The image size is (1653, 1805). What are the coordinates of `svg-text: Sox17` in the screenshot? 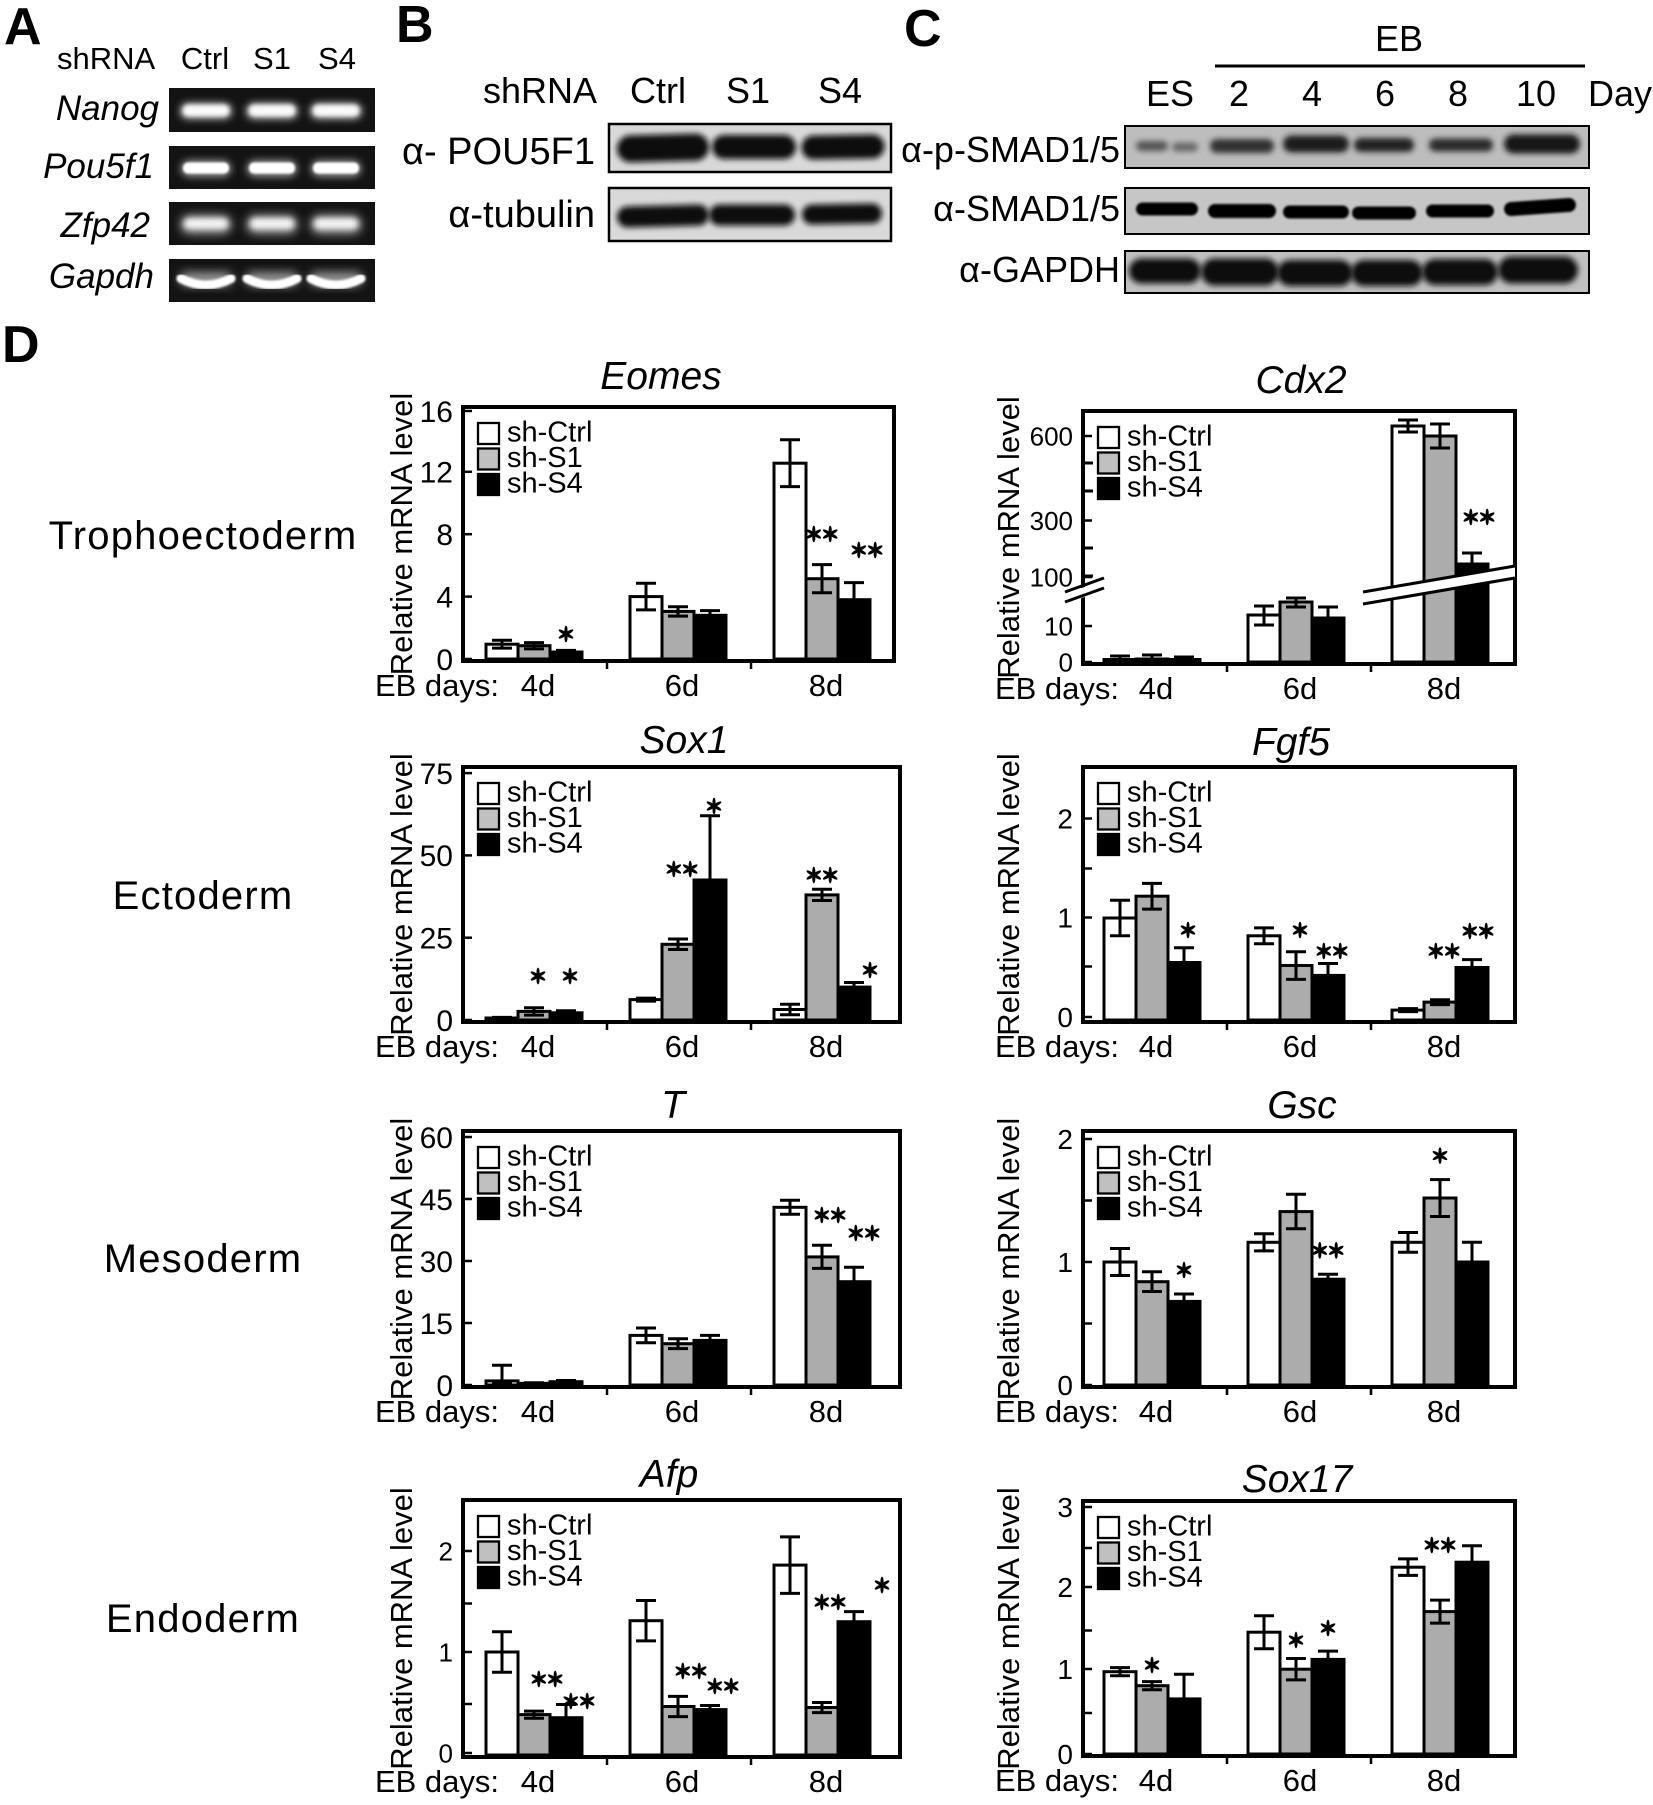 It's located at (1298, 1479).